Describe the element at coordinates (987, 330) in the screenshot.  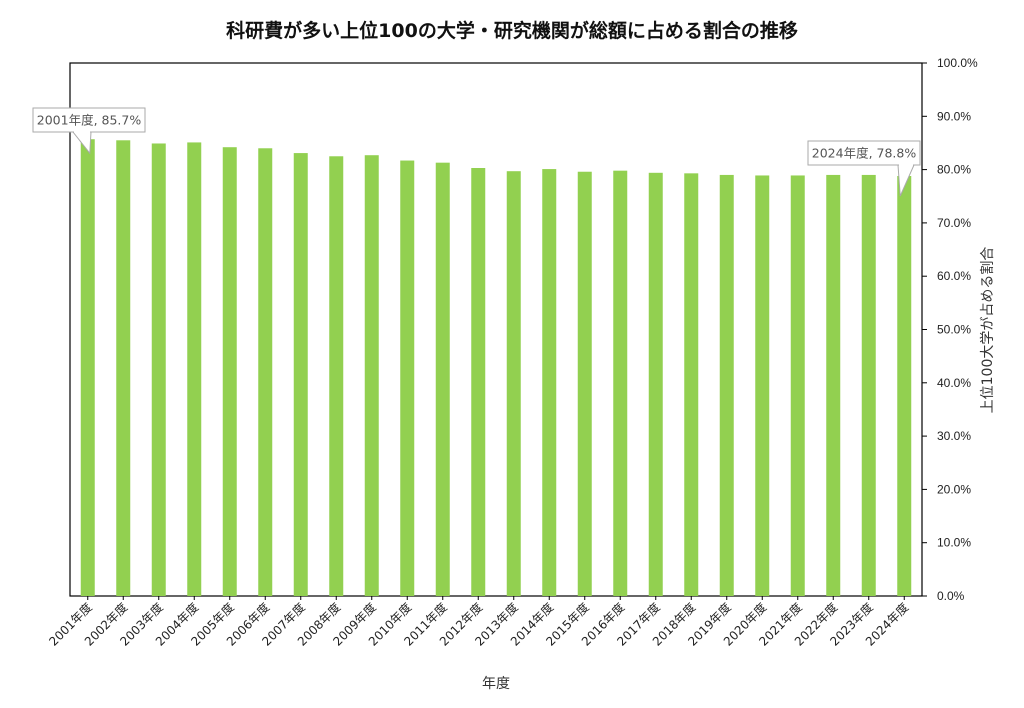
I see `y-axis-label: 上位100大学が占める割合` at that location.